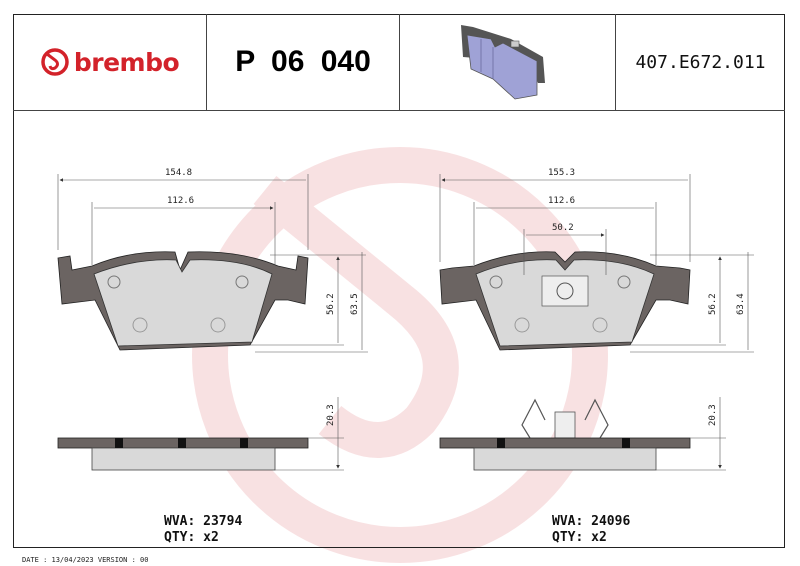  What do you see at coordinates (565, 434) in the screenshot?
I see `right-pad-side` at bounding box center [565, 434].